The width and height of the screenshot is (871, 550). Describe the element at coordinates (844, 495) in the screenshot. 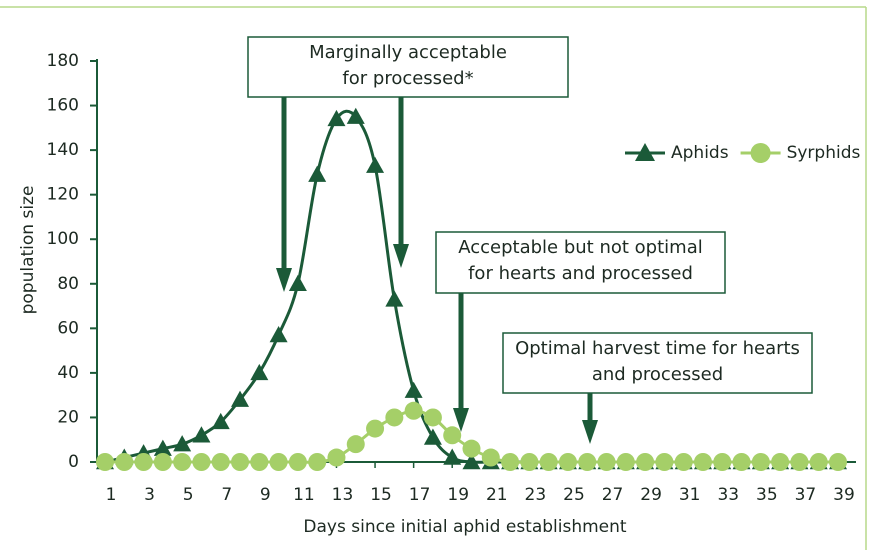

I see `x-tick-label: 39` at that location.